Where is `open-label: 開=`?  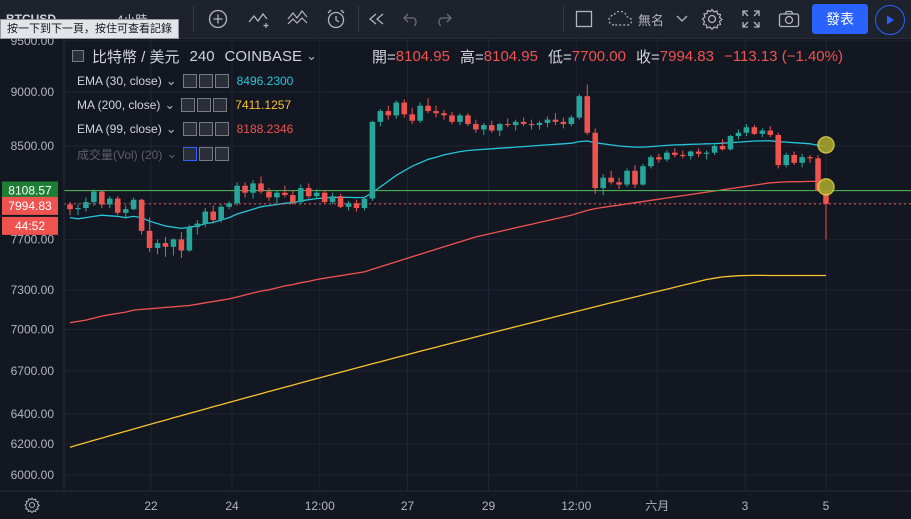
open-label: 開= is located at coordinates (384, 57).